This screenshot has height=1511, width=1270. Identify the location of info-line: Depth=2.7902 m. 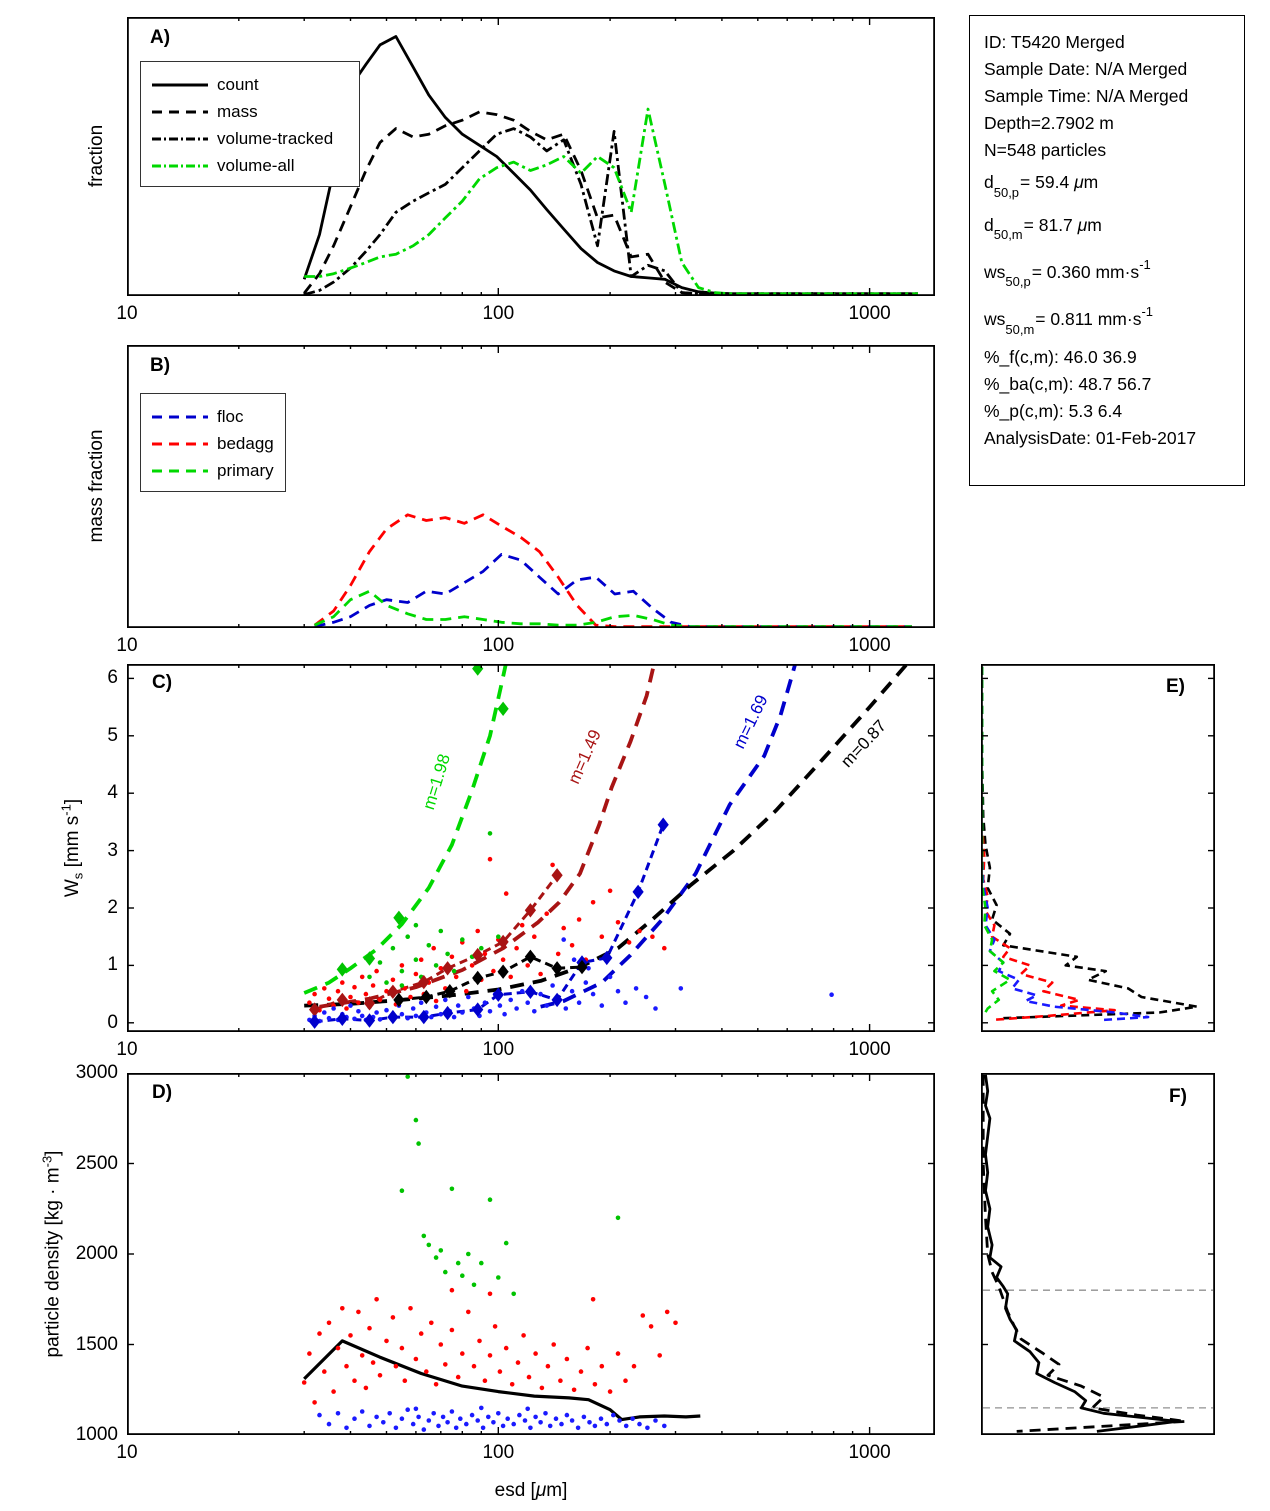
(1049, 123).